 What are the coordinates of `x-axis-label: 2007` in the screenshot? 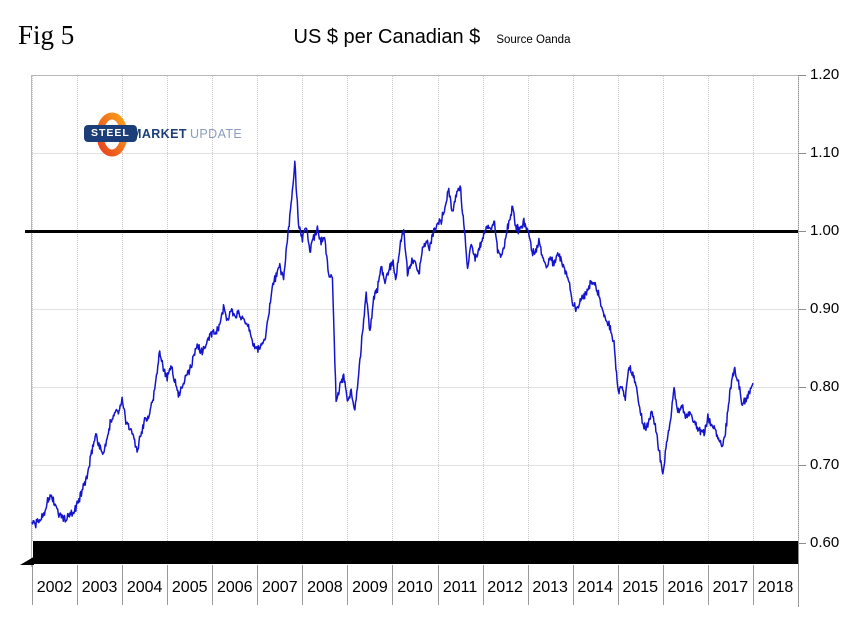 It's located at (280, 587).